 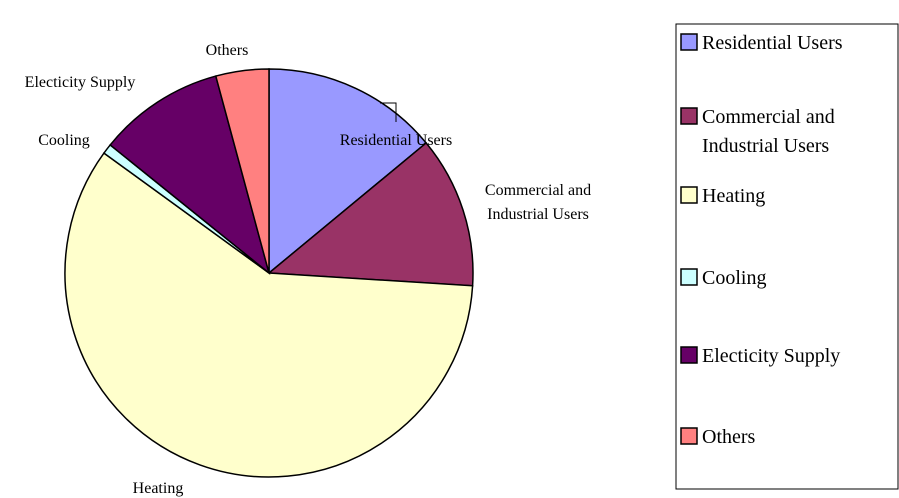 I want to click on slice-label-cooling: Cooling, so click(x=64, y=140).